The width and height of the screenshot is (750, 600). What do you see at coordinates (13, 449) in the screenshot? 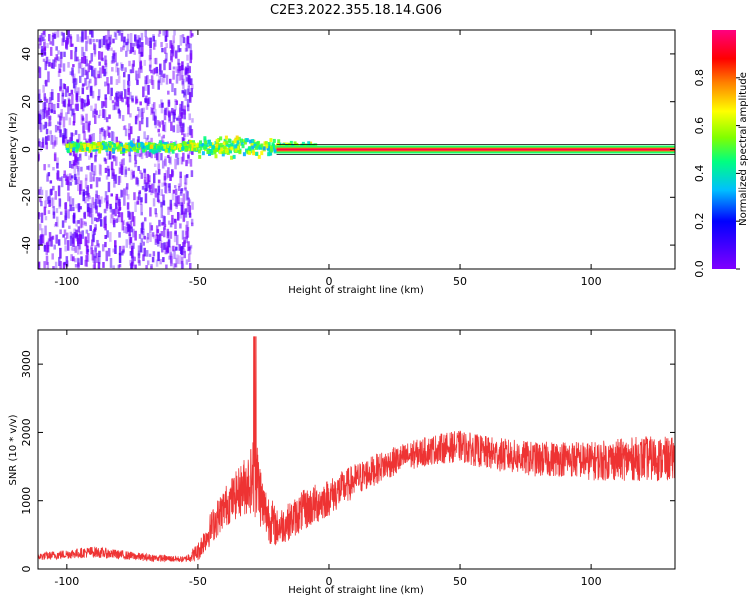
I see `snr-y-label: SNR (10 * v/v)` at bounding box center [13, 449].